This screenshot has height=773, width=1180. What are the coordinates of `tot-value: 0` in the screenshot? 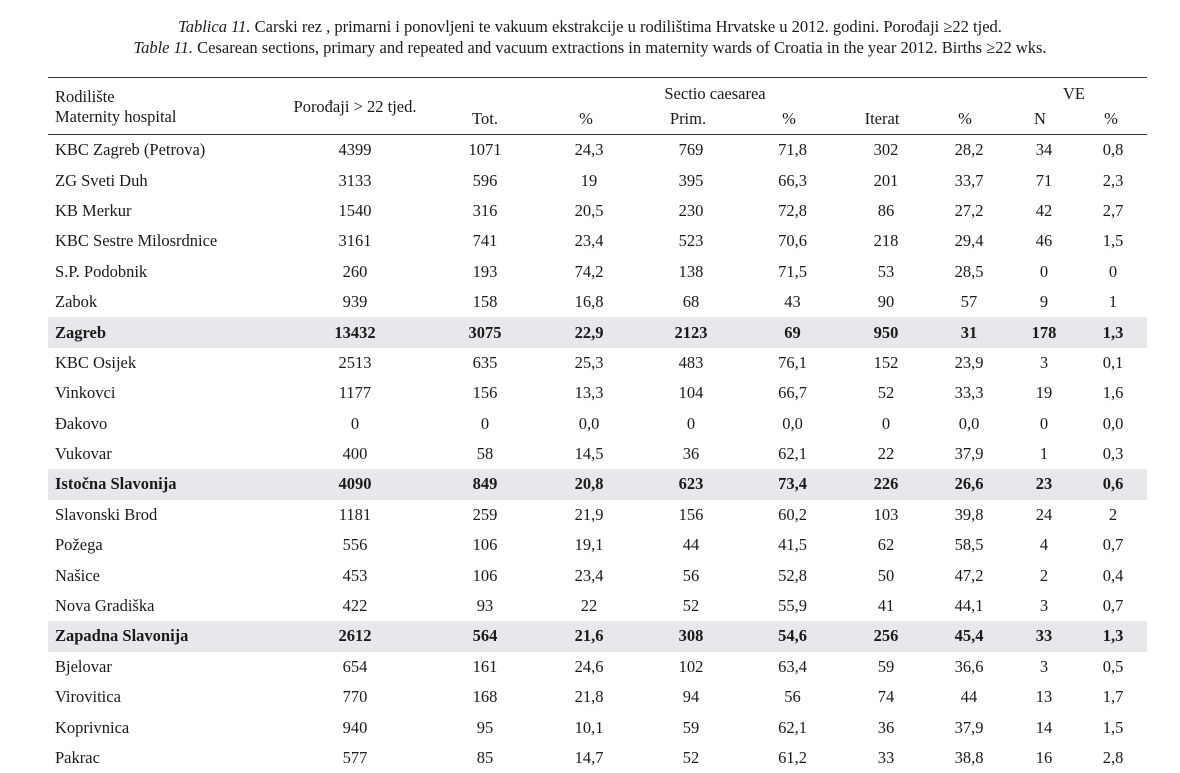 It's located at (485, 423).